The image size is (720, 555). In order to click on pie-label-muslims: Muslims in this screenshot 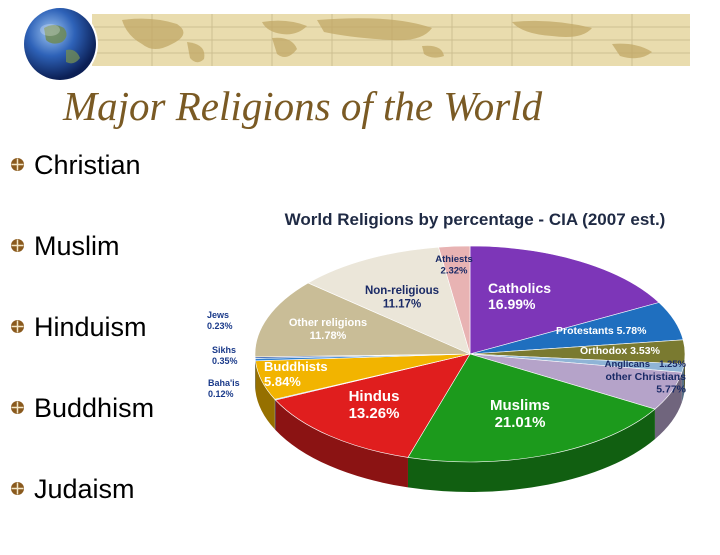, I will do `click(520, 405)`.